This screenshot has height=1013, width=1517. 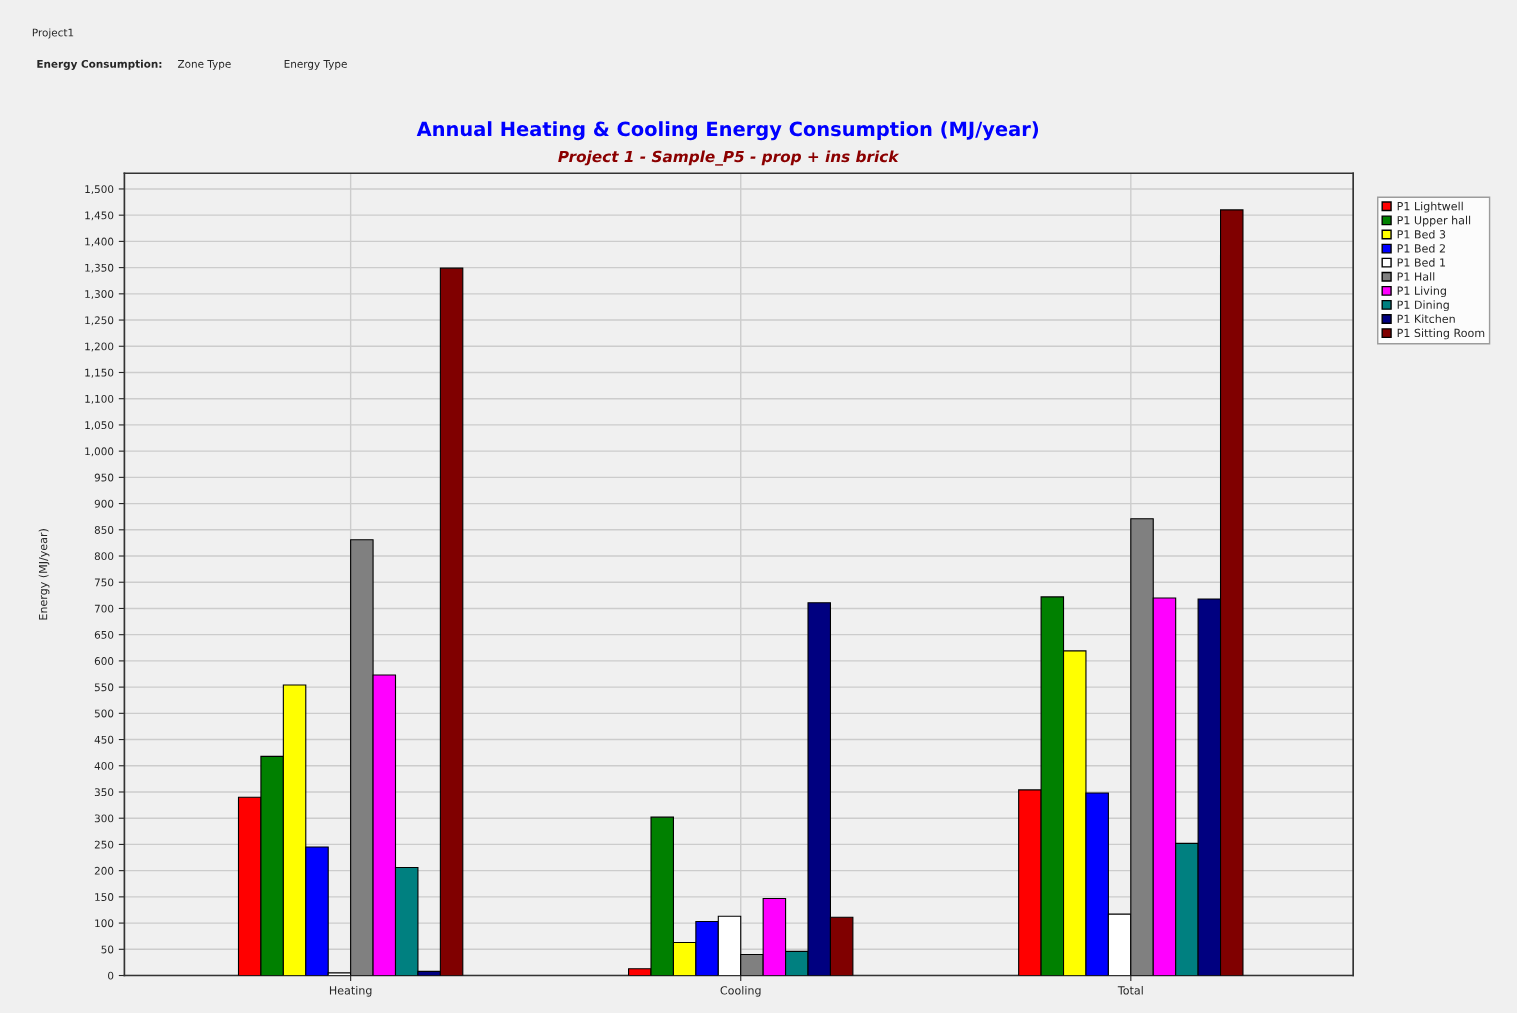 I want to click on y-tick-label: 150, so click(x=104, y=897).